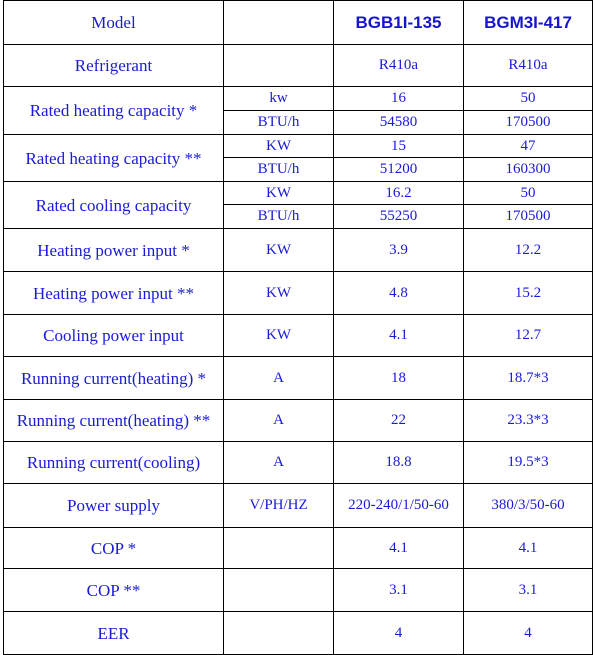 The image size is (596, 655). I want to click on value-cell-model-2: 19.5*3, so click(528, 462).